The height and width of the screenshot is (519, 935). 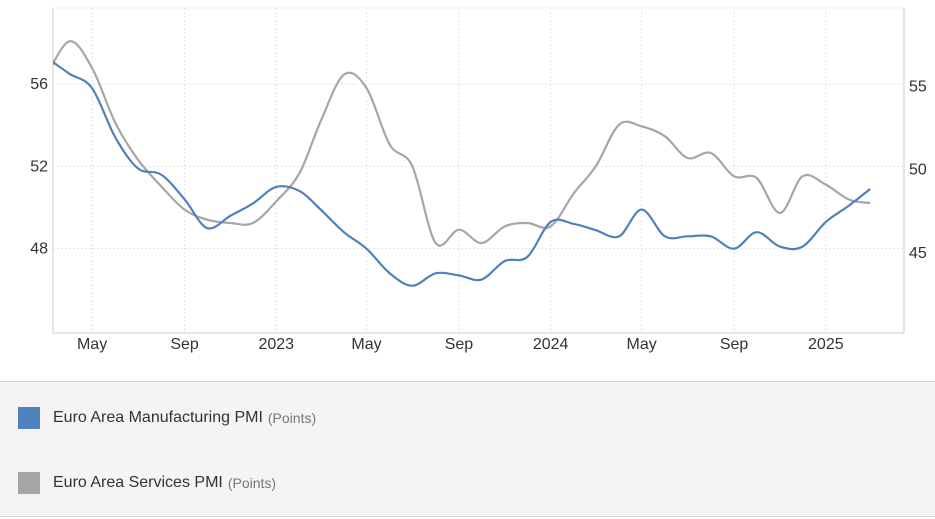 What do you see at coordinates (918, 170) in the screenshot?
I see `y-tick-label-right: 50` at bounding box center [918, 170].